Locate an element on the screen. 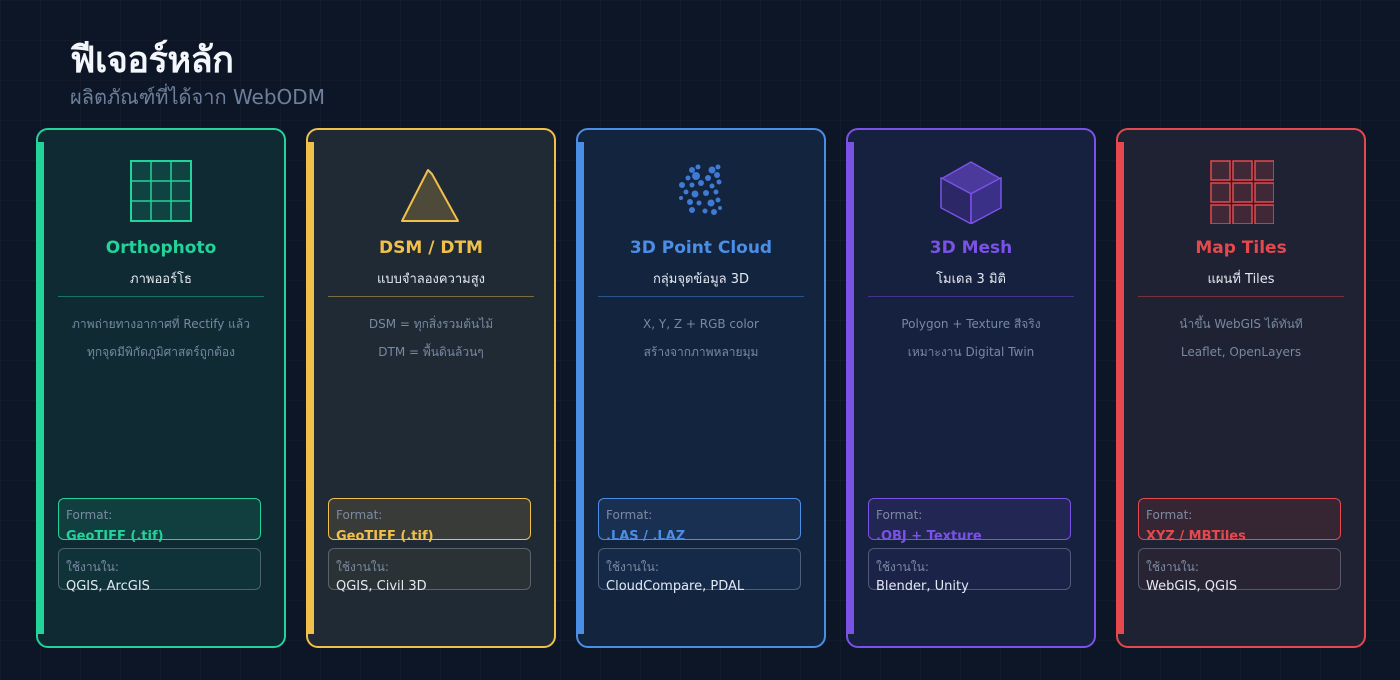  usage-box: ใช้งานใน: Blender, Unity is located at coordinates (969, 571).